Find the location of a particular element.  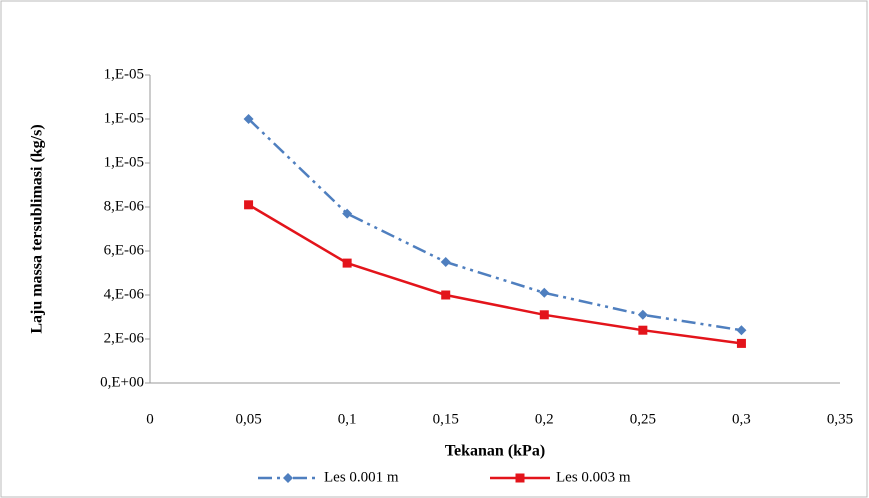

y-tick-label: 2,E-06 is located at coordinates (124, 338).